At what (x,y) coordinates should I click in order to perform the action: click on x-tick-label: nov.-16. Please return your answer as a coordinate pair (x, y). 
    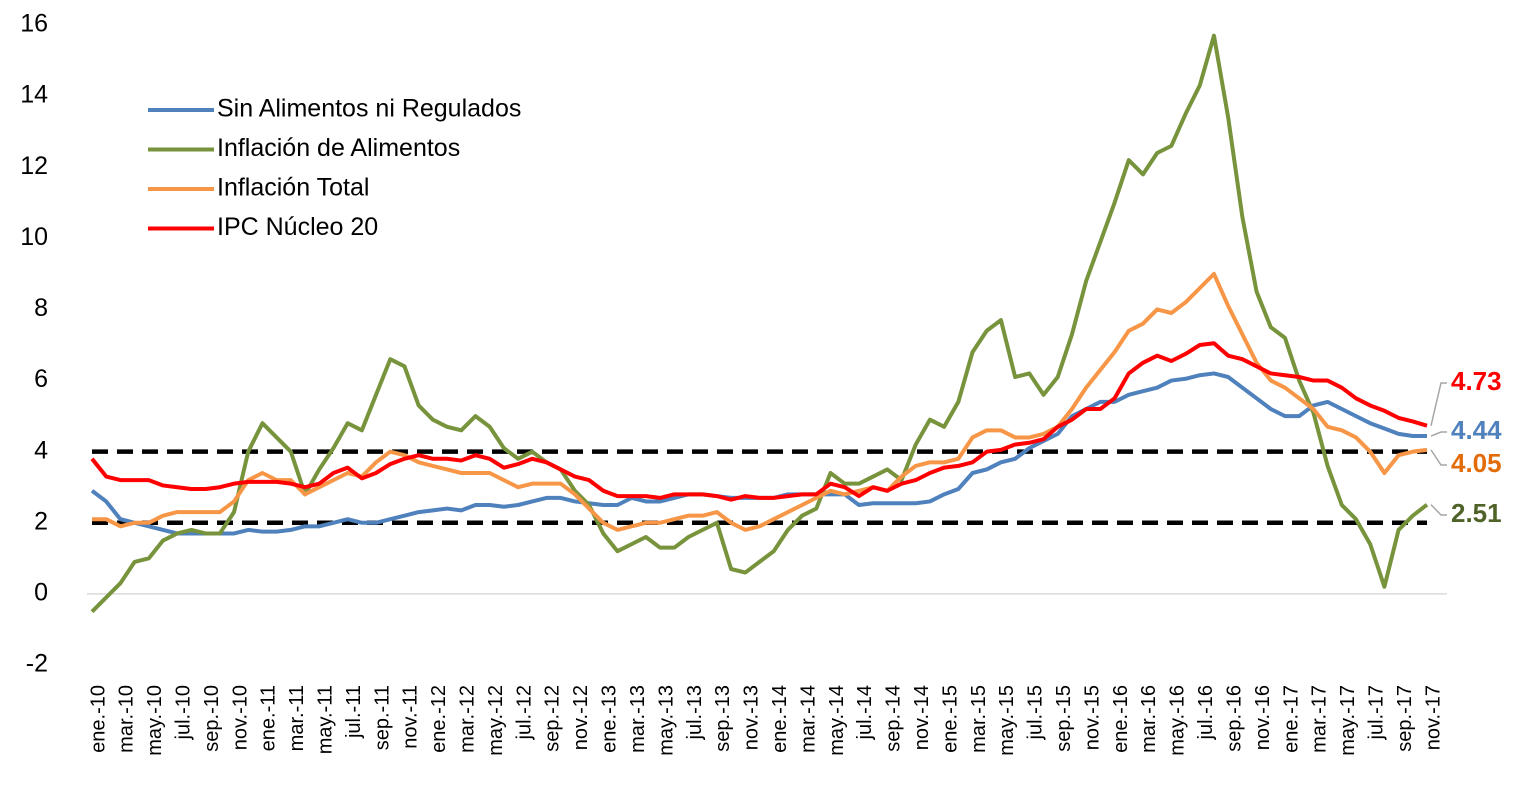
    Looking at the image, I should click on (1263, 717).